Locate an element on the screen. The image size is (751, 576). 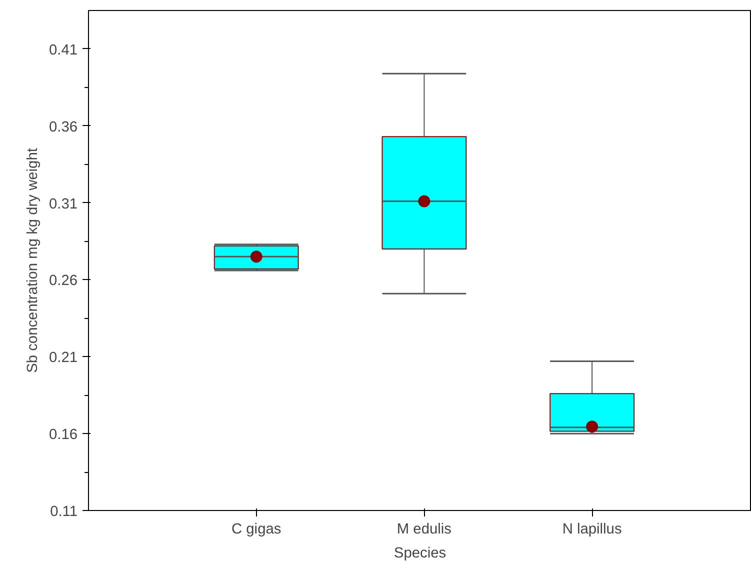
x-tick-label: N lapillus is located at coordinates (592, 530).